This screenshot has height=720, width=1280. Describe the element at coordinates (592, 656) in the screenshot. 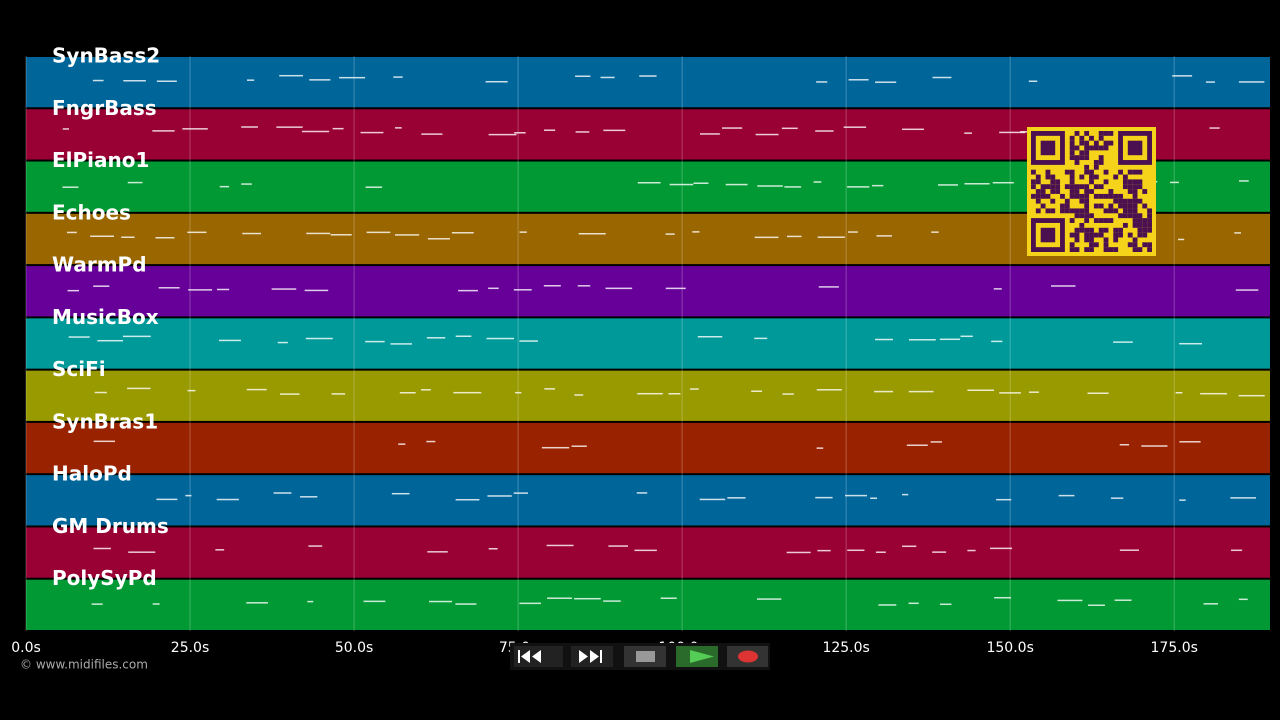

I see `forward-button` at that location.